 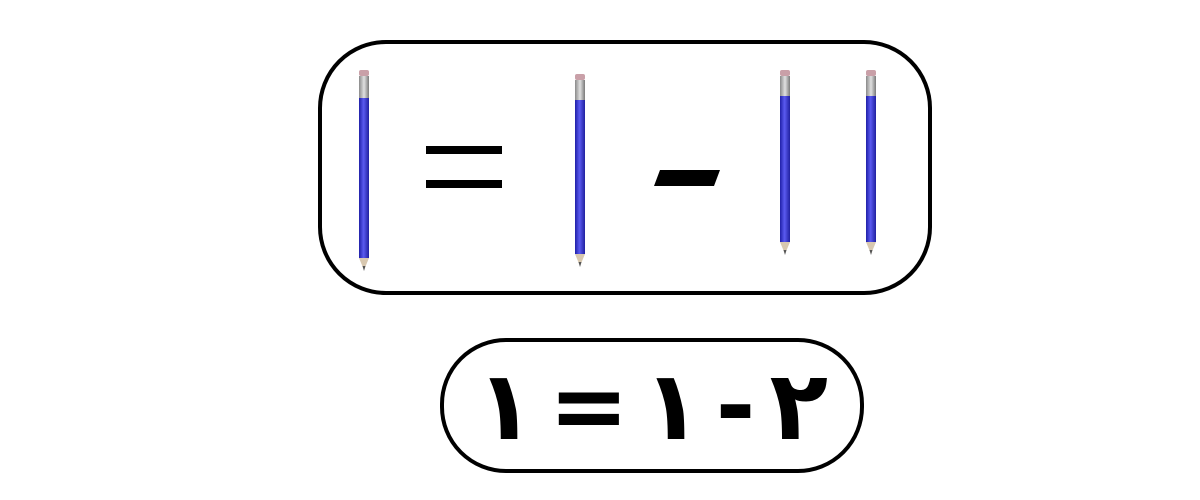 I want to click on minus-sign, so click(x=687, y=178).